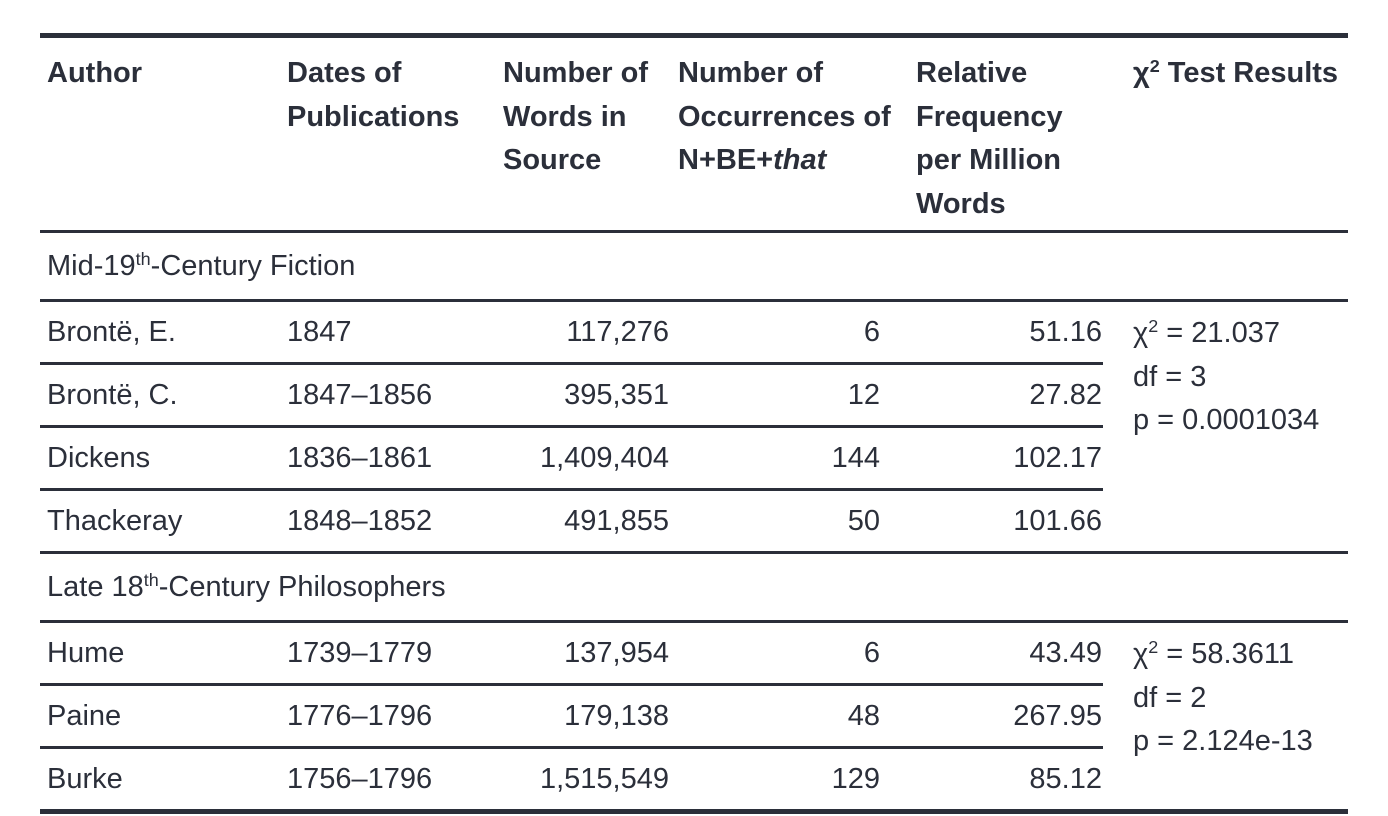 This screenshot has height=816, width=1388. What do you see at coordinates (85, 778) in the screenshot?
I see `author-cell: Burke` at bounding box center [85, 778].